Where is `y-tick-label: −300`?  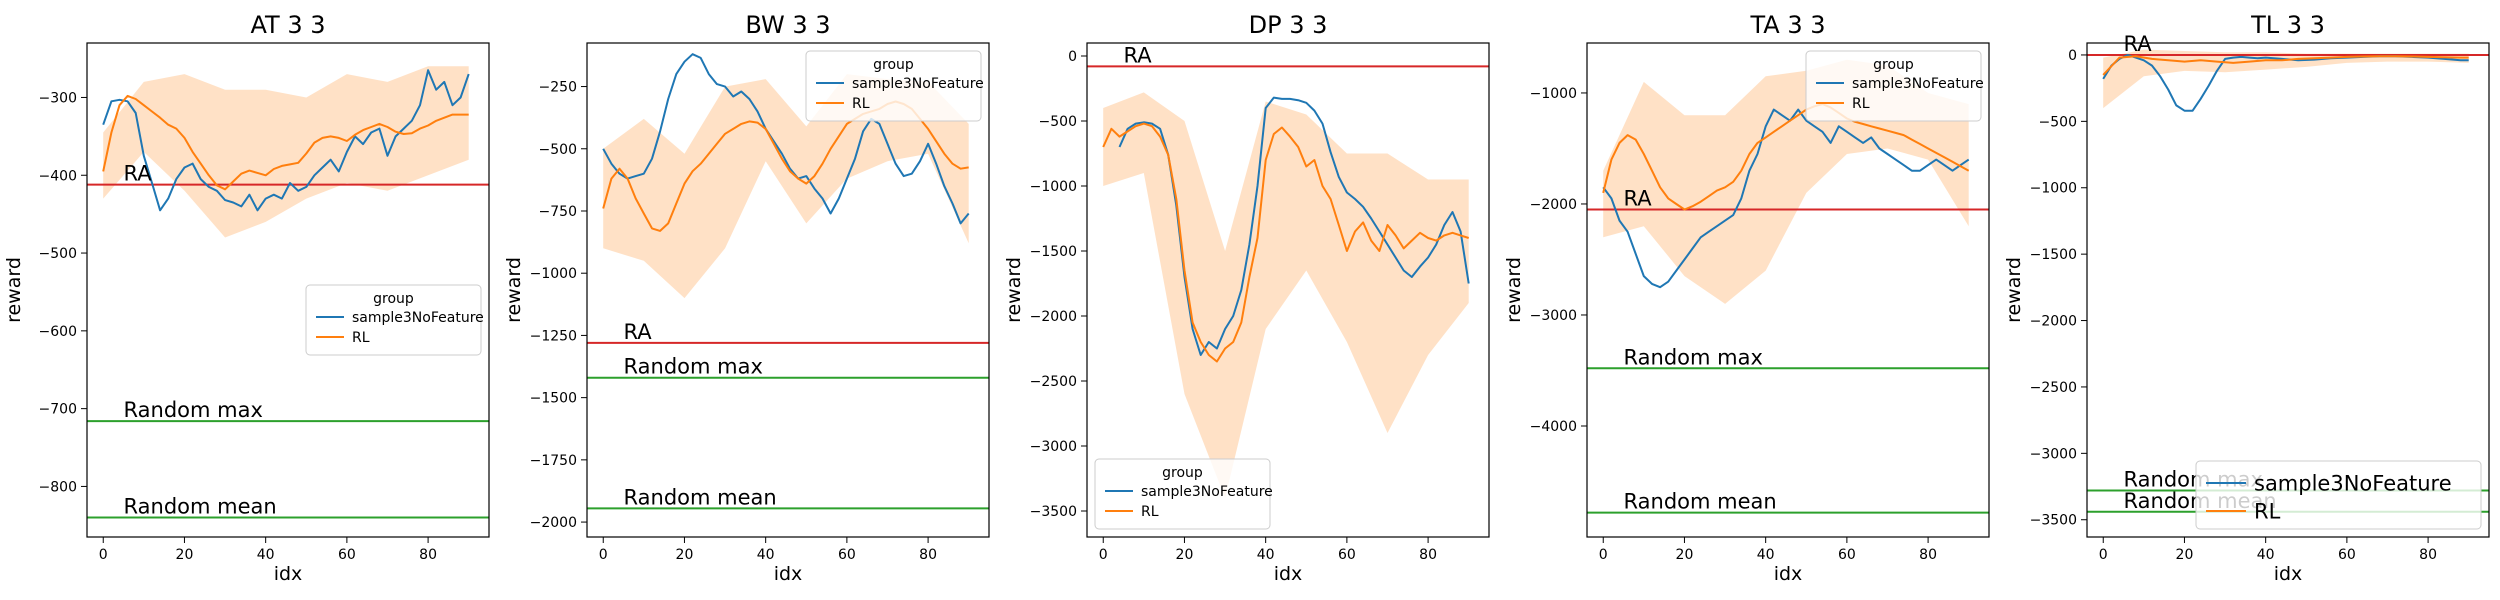 y-tick-label: −300 is located at coordinates (58, 98).